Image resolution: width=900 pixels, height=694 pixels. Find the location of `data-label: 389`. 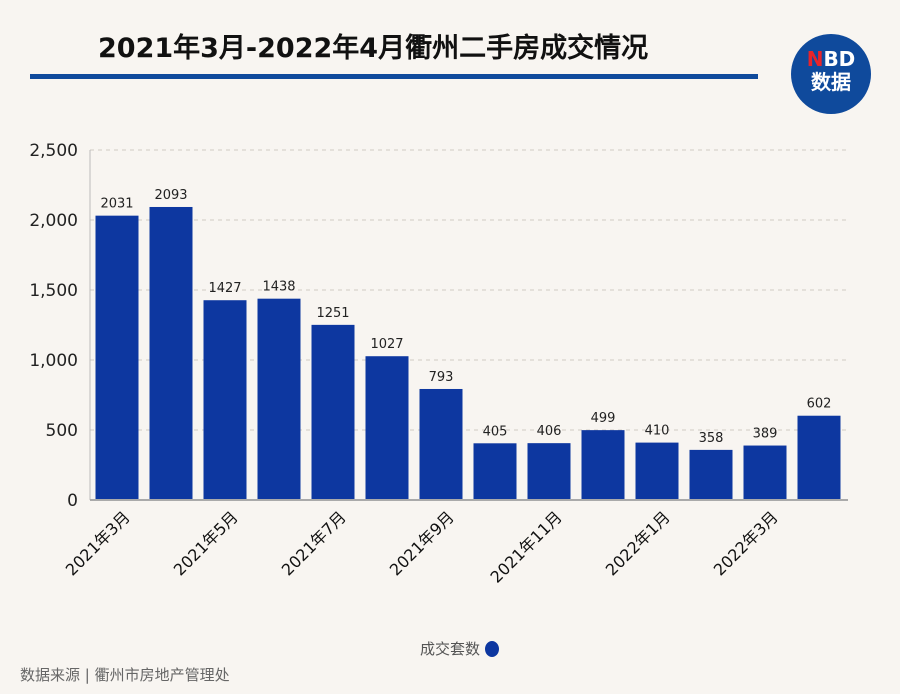

data-label: 389 is located at coordinates (765, 434).